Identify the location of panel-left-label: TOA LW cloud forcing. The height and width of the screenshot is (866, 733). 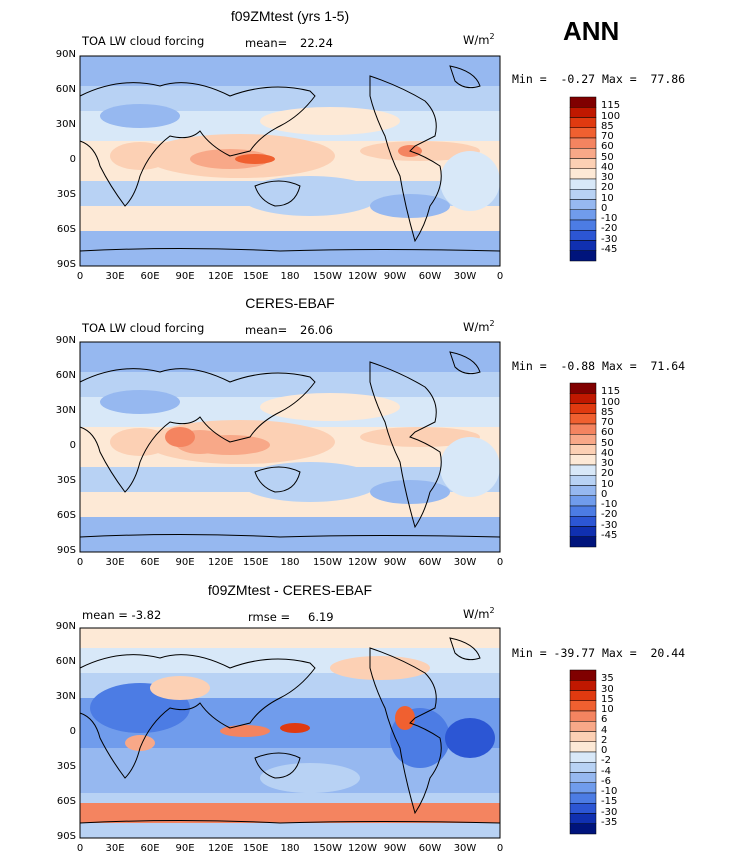
(143, 41).